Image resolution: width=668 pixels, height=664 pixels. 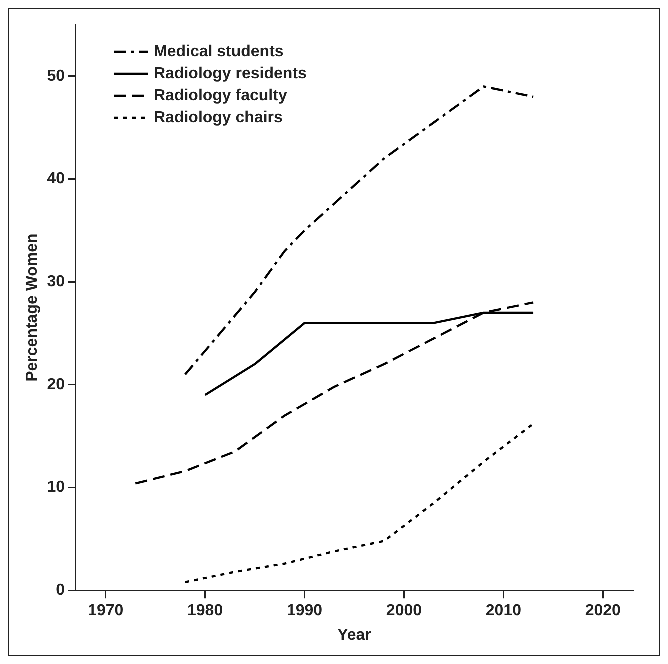 I want to click on y-tick-label: 20, so click(x=56, y=385).